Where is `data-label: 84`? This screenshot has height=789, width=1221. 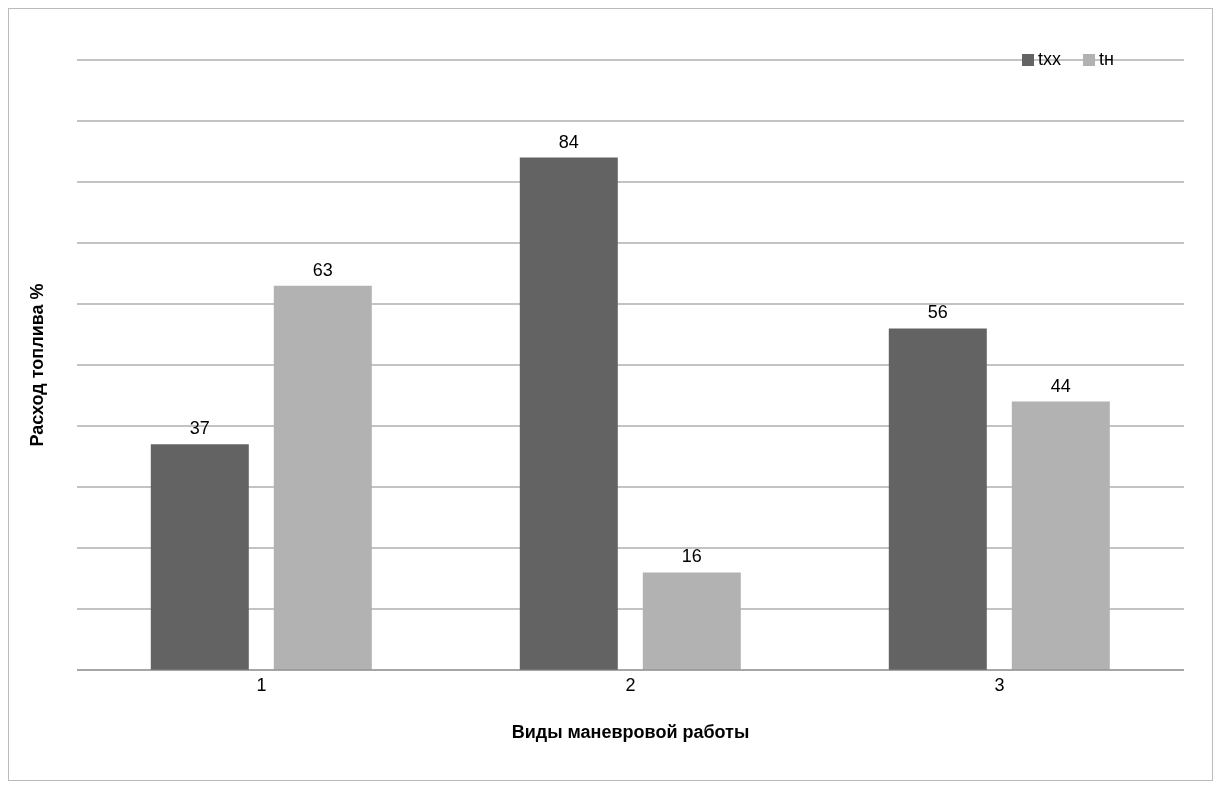 data-label: 84 is located at coordinates (568, 141).